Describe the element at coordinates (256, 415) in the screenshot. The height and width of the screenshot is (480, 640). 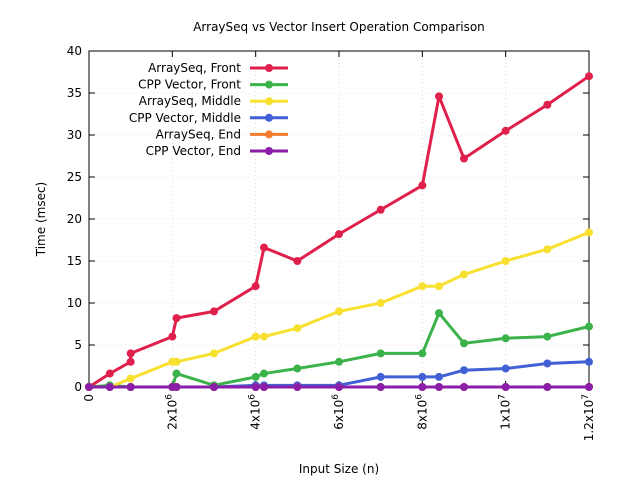
I see `x-tick-base: 4x10` at that location.